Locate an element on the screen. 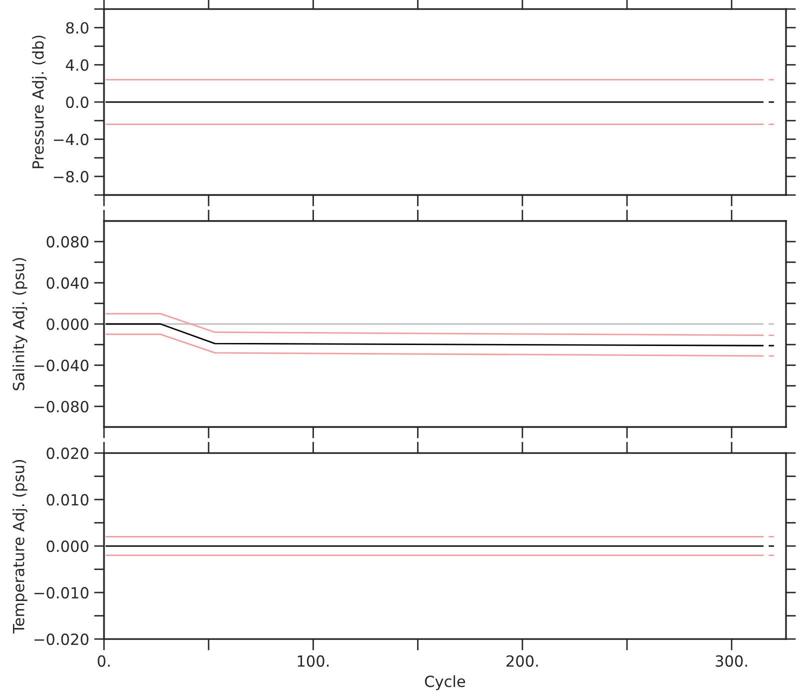 This screenshot has width=800, height=700. y-tick-label: 4.0 is located at coordinates (77, 65).